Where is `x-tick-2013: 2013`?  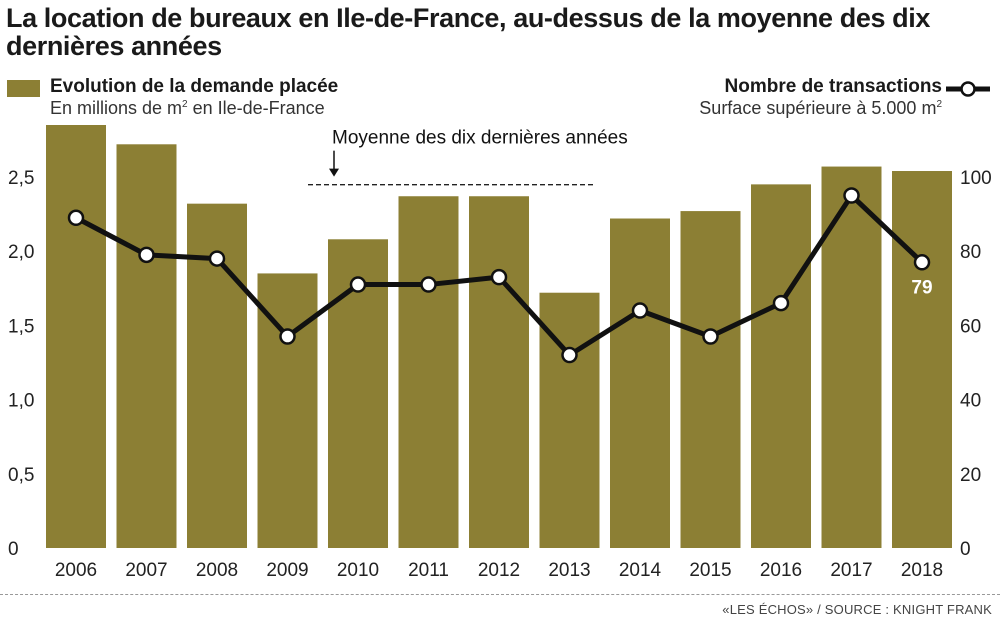
x-tick-2013: 2013 is located at coordinates (569, 570).